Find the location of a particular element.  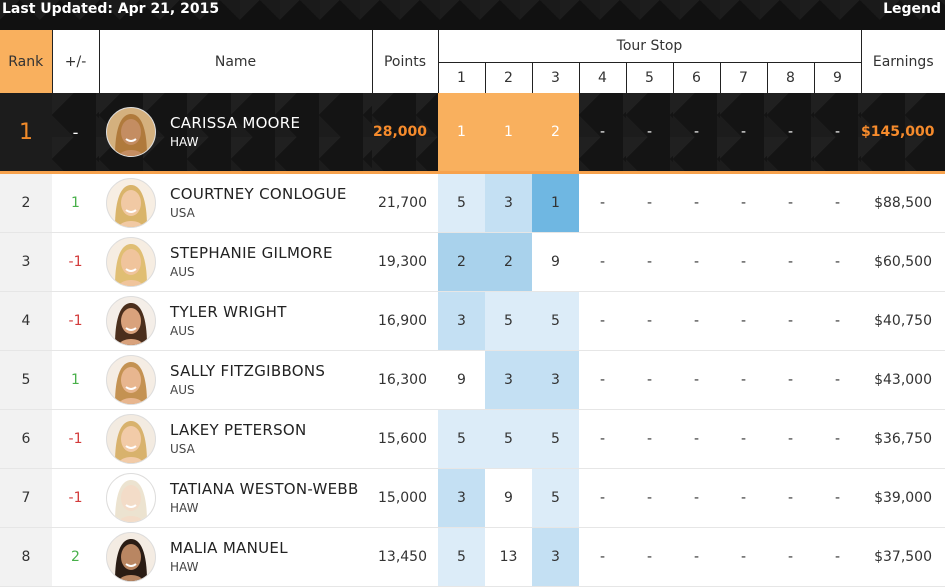

surfer-cell: TATIANA WESTON-WEBB HAW is located at coordinates (235, 498).